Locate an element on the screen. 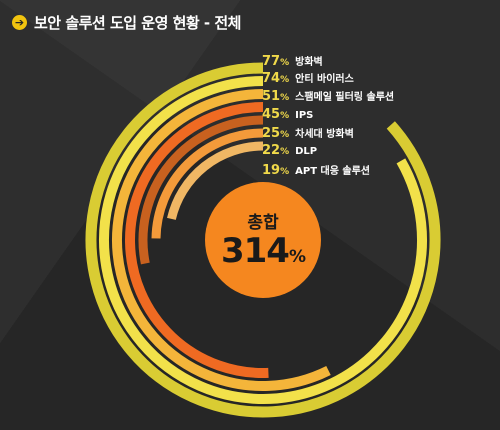  category-label: IPS is located at coordinates (304, 115).